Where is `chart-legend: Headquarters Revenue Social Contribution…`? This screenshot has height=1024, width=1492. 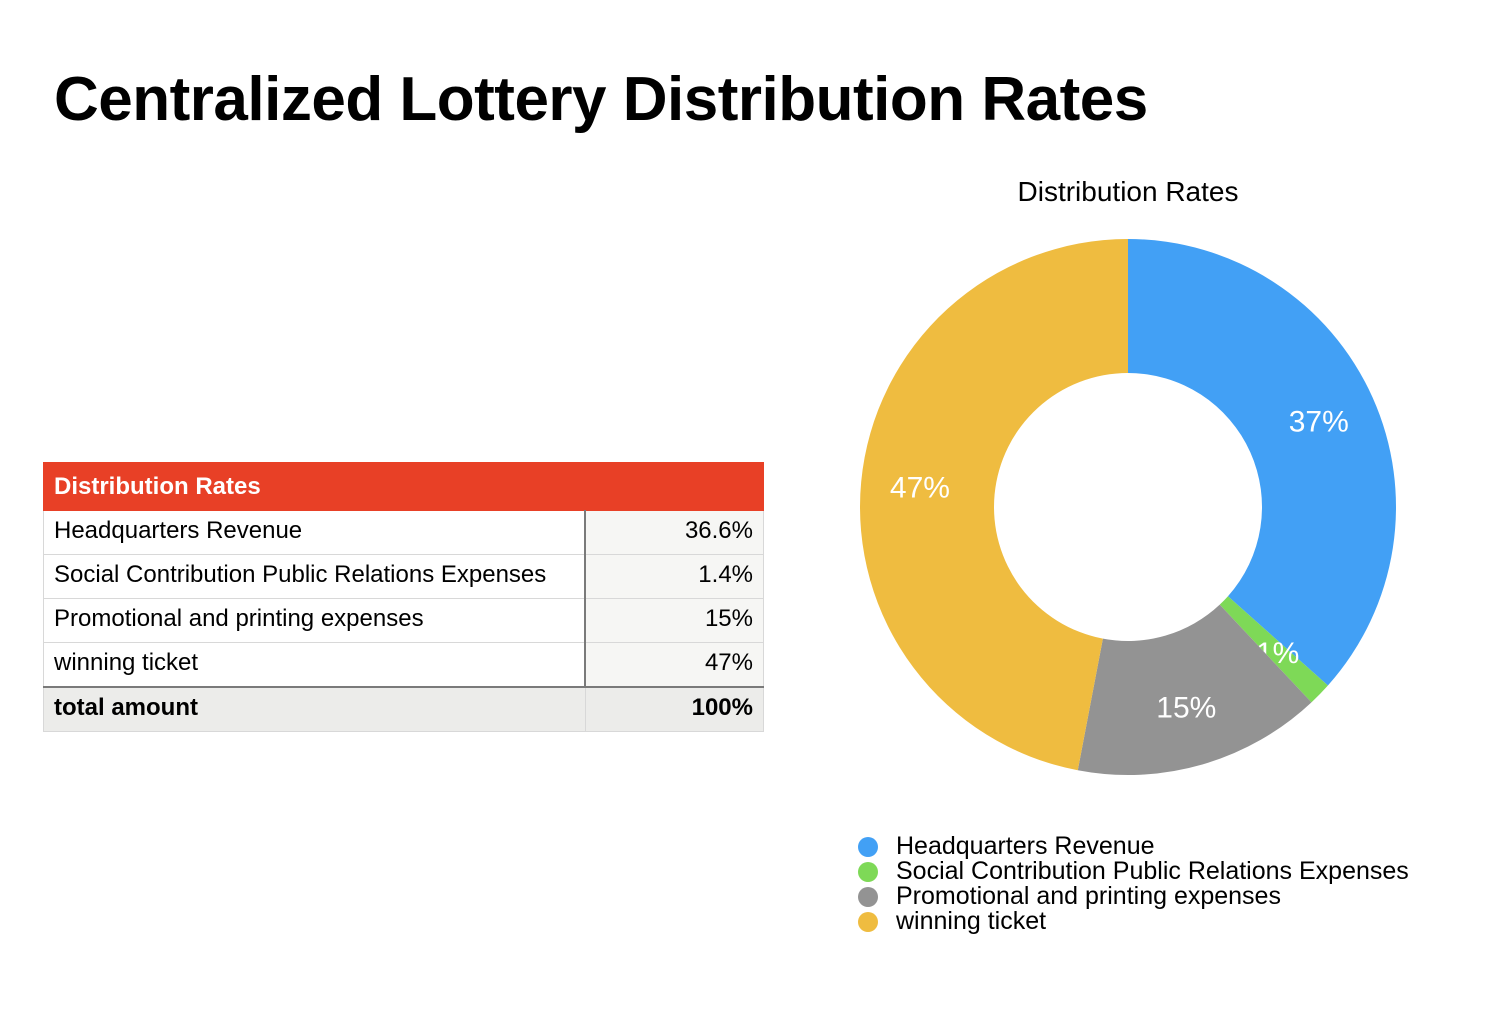
chart-legend: Headquarters Revenue Social Contribution… is located at coordinates (1133, 883).